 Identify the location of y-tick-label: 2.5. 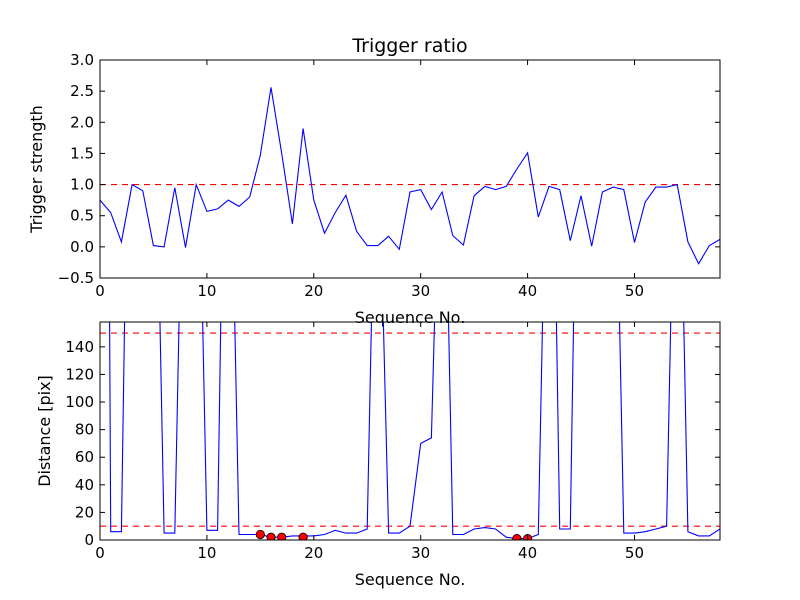
(82, 91).